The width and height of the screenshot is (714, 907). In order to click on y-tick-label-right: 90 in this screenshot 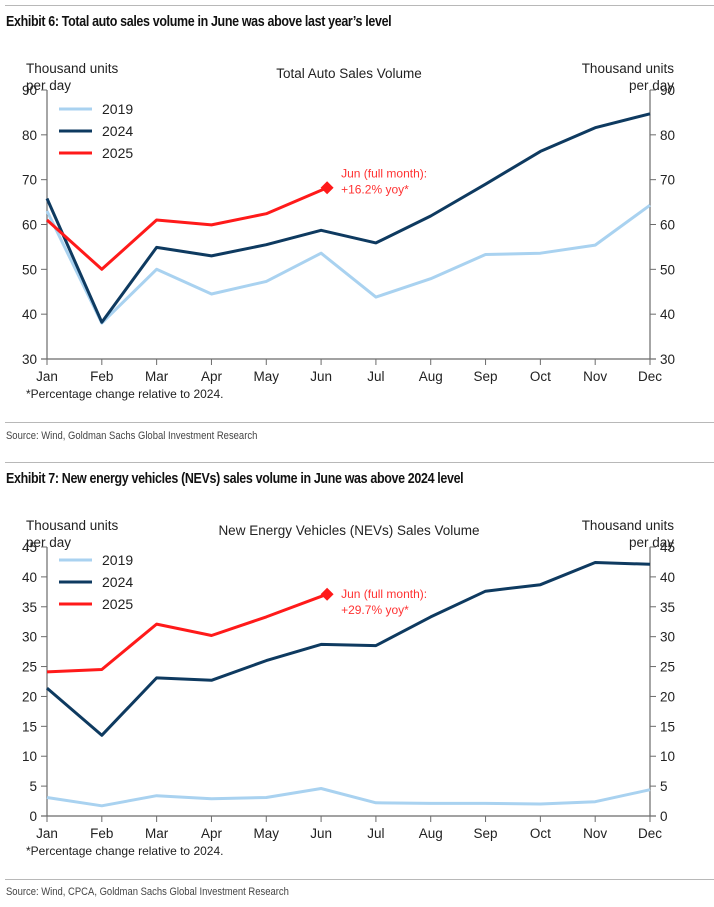, I will do `click(667, 90)`.